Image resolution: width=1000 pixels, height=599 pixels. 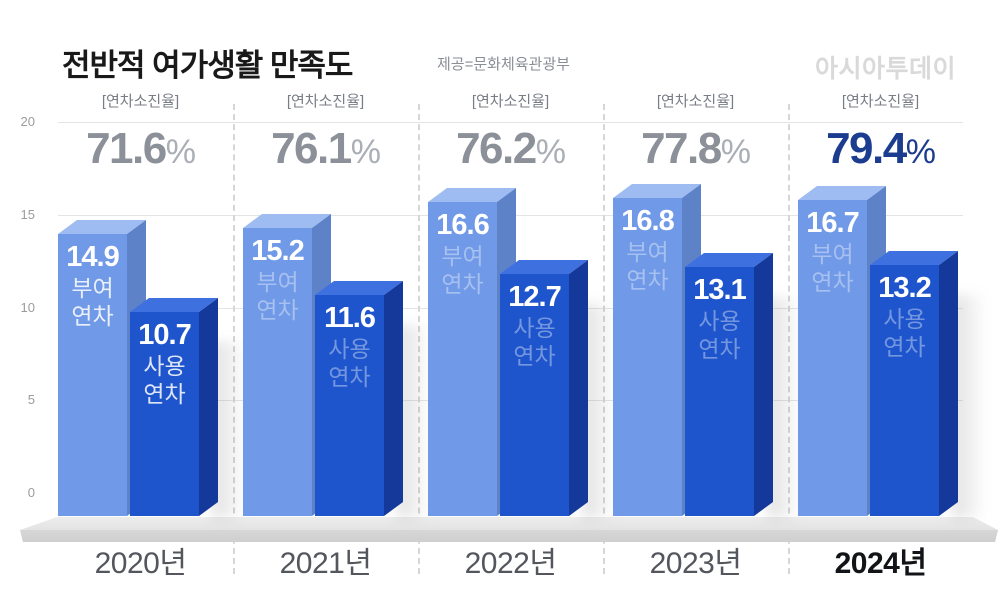 What do you see at coordinates (647, 357) in the screenshot?
I see `bar-front-face: 16.8 부여 연차` at bounding box center [647, 357].